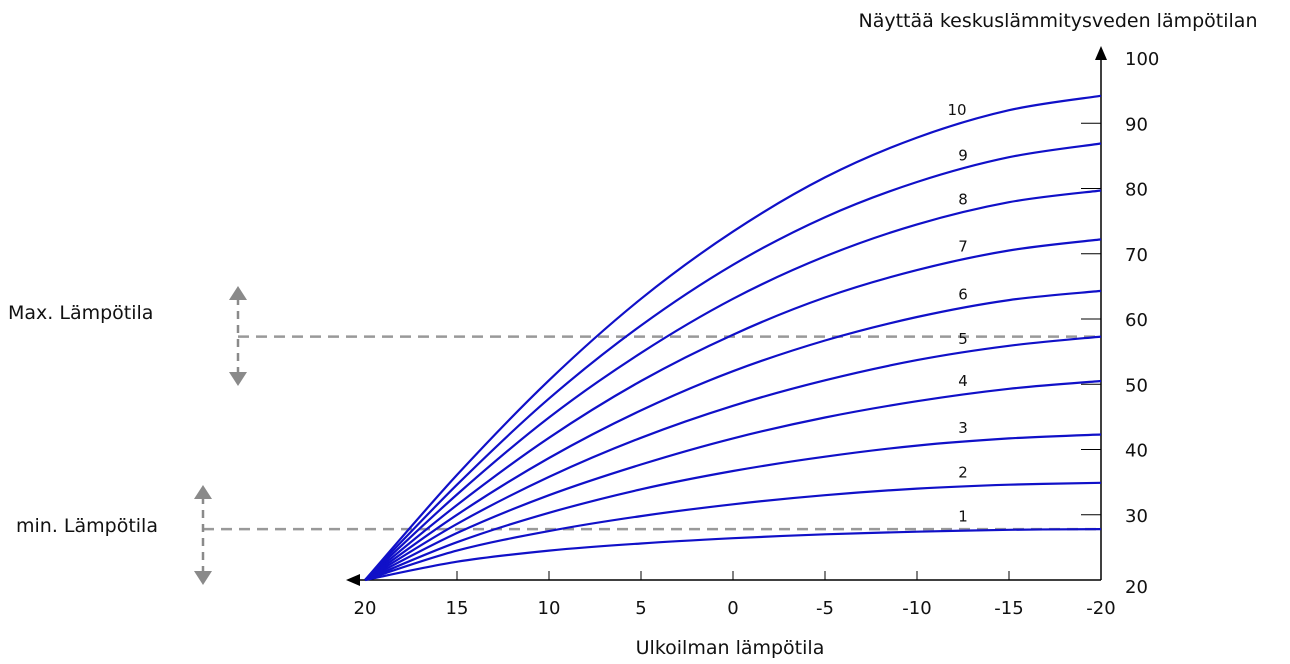  I want to click on y-axis-title: Näyttää keskuslämmitysveden lämpötilan, so click(1058, 21).